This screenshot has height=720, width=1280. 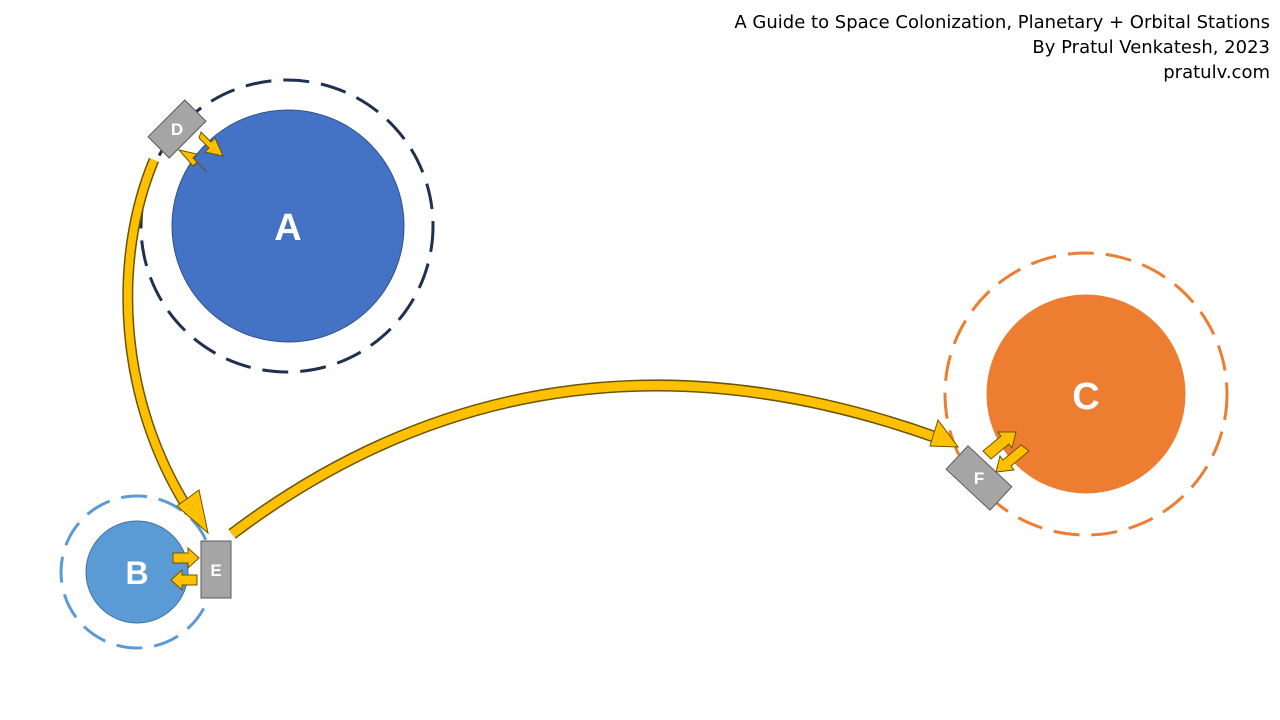 I want to click on station-f, so click(x=979, y=478).